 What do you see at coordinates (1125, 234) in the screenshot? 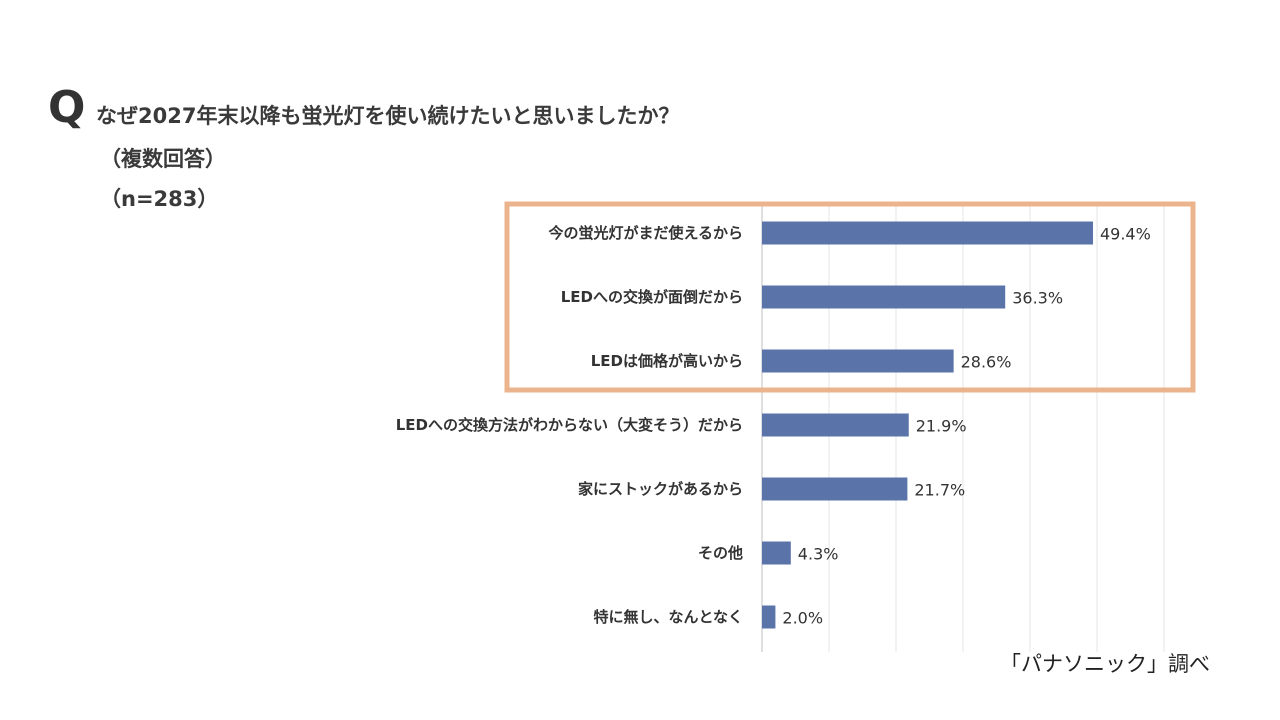
I see `value-label: 49.4%` at bounding box center [1125, 234].